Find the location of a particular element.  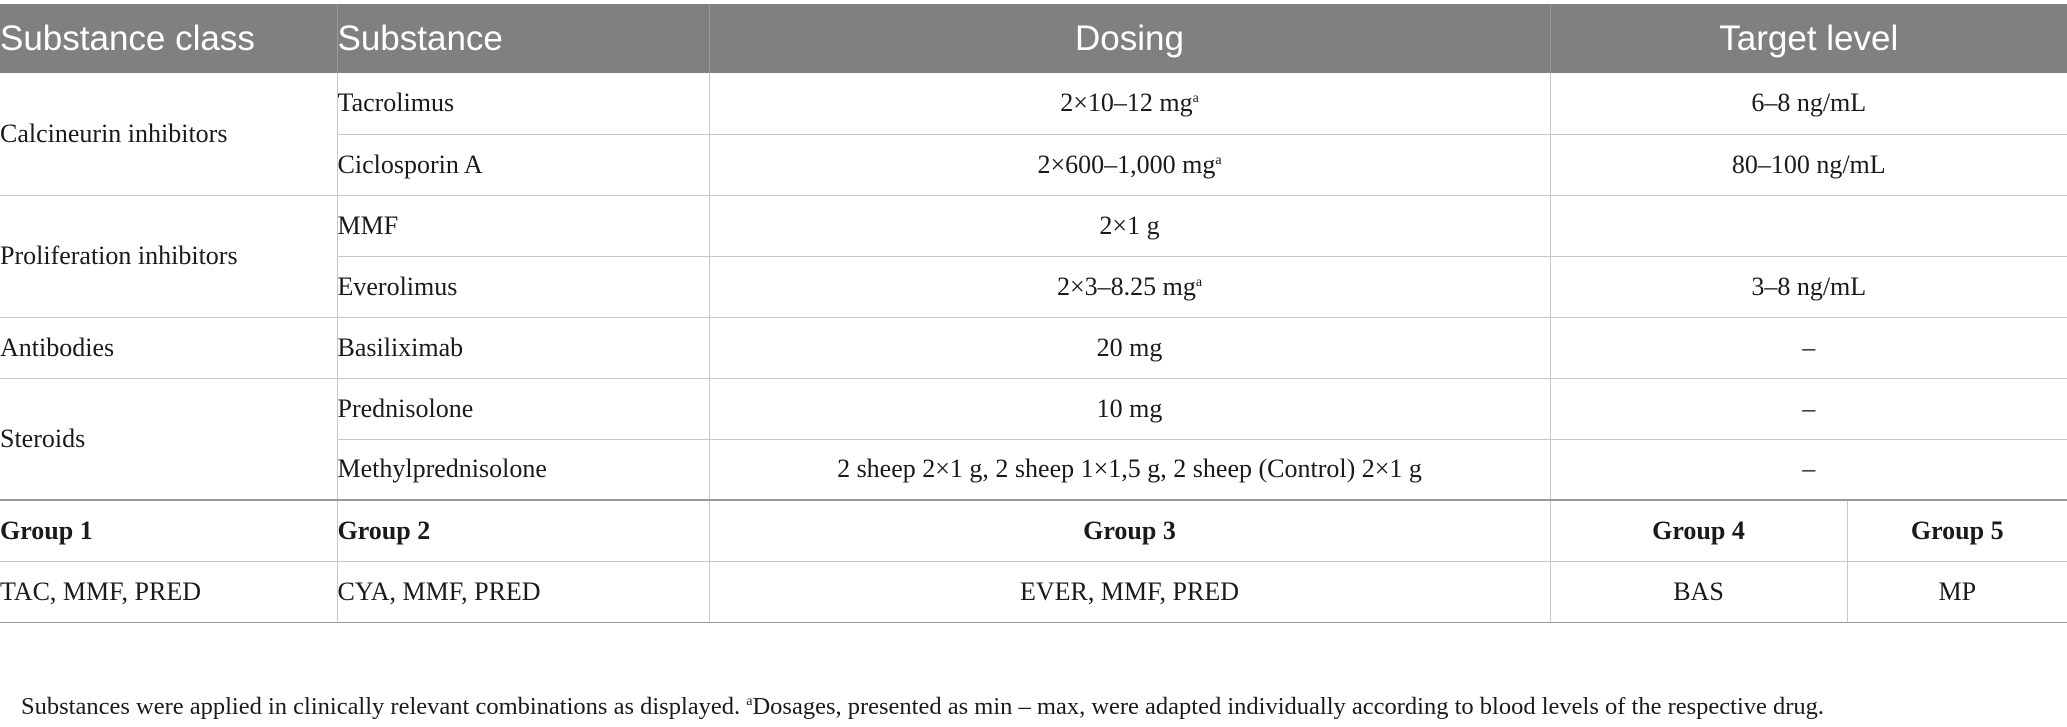

group-label: Group 1 is located at coordinates (169, 530).